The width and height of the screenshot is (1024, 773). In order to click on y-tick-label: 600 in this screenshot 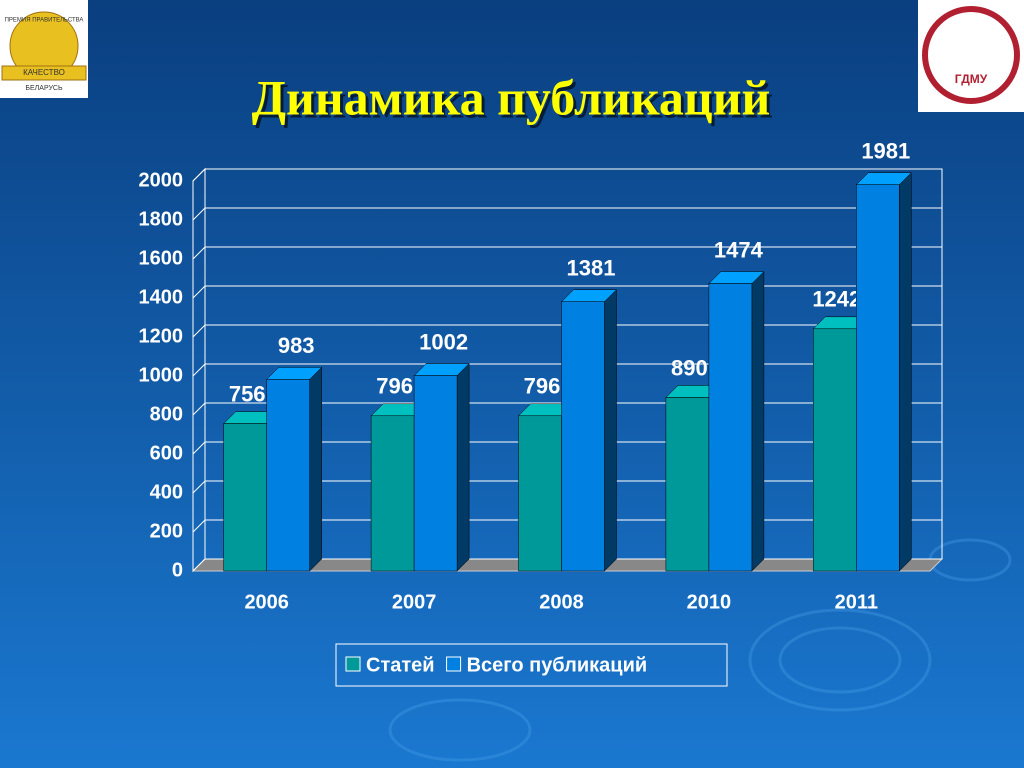, I will do `click(166, 453)`.